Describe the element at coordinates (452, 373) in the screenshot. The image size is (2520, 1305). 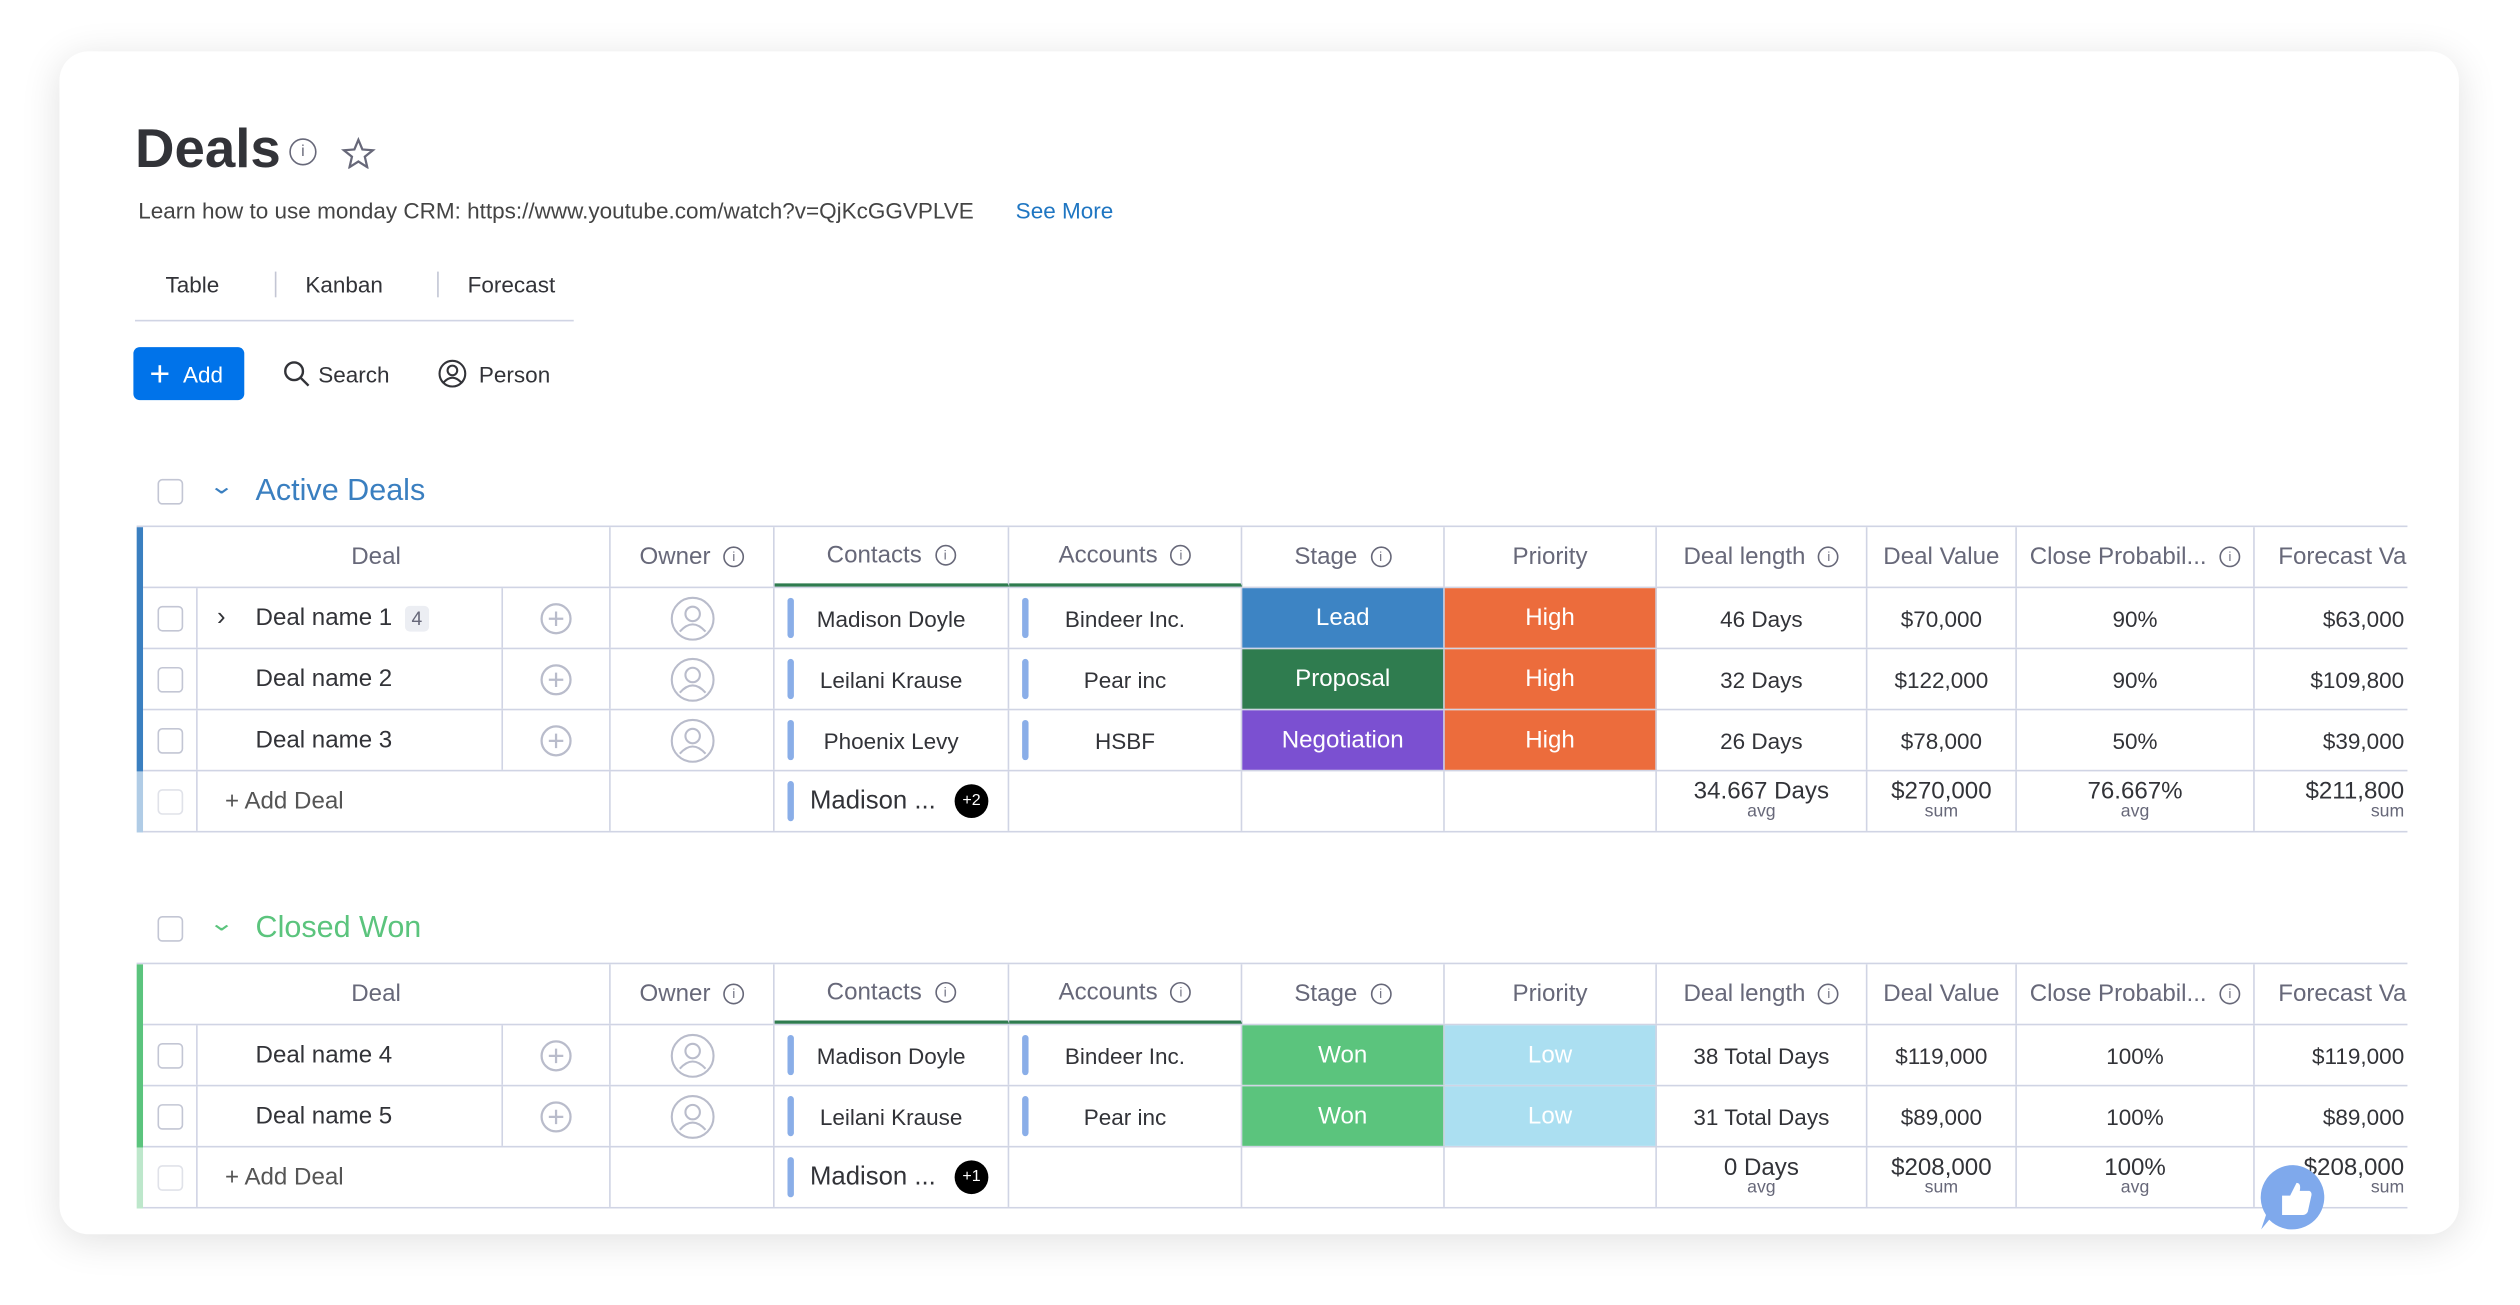
I see `person-icon` at that location.